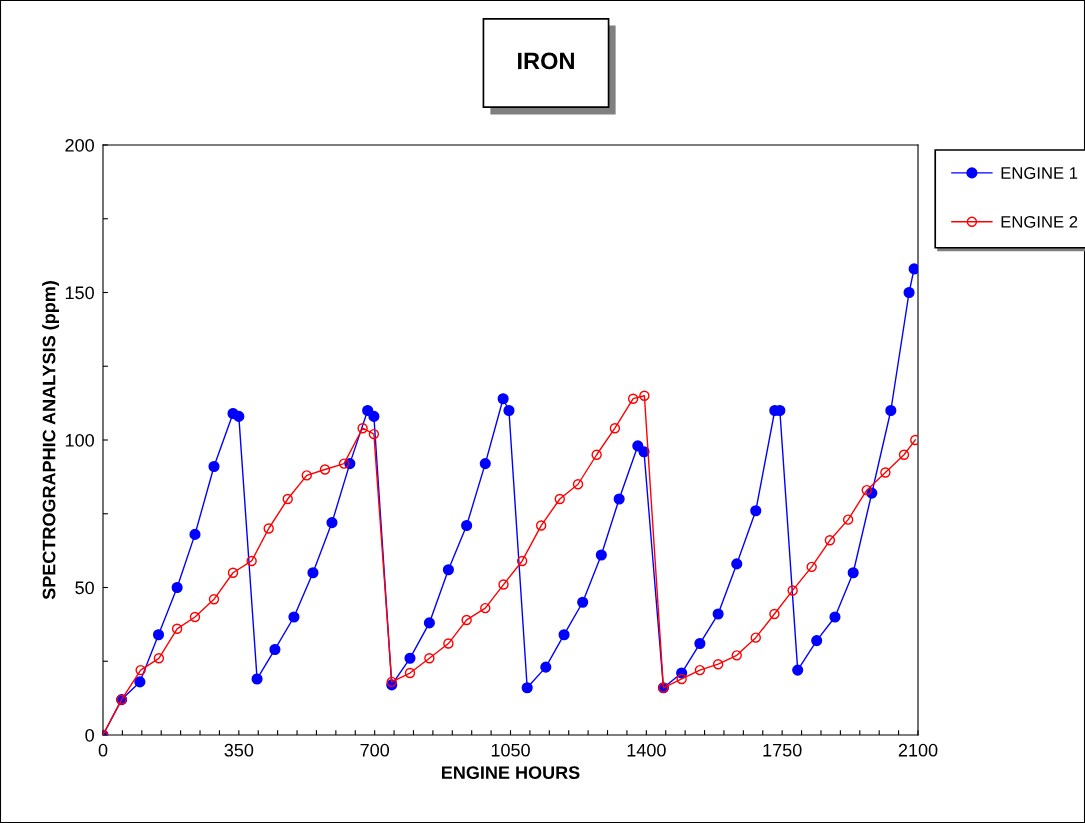 The height and width of the screenshot is (823, 1085). Describe the element at coordinates (79, 293) in the screenshot. I see `y-tick-label: 150` at that location.